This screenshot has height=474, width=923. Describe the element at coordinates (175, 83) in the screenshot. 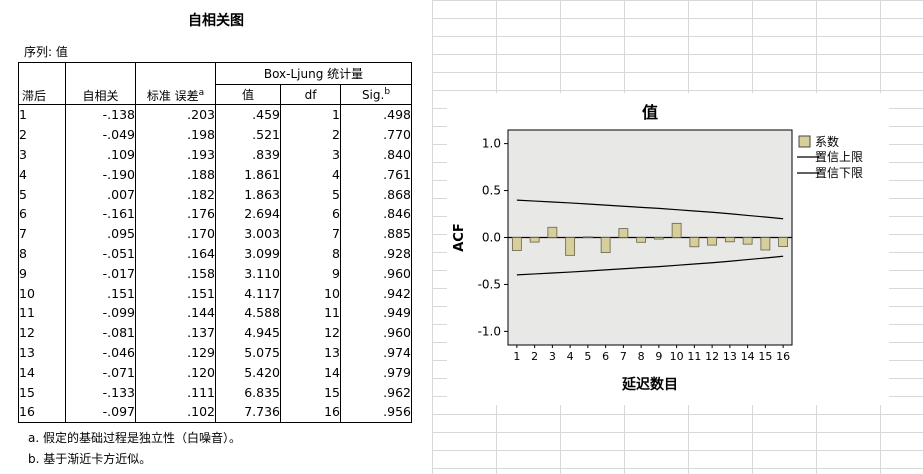

I see `header-se: 标准 误差a` at that location.